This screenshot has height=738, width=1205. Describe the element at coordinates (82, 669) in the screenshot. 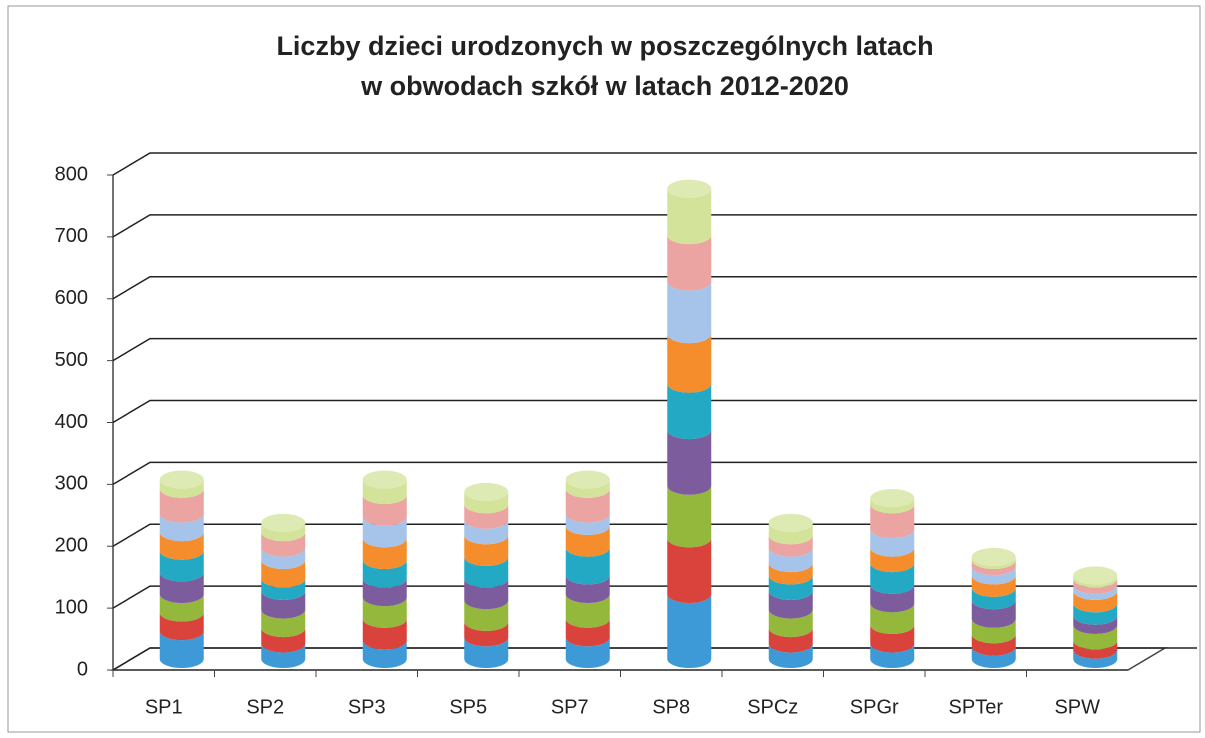

I see `y-tick-label: 0` at that location.